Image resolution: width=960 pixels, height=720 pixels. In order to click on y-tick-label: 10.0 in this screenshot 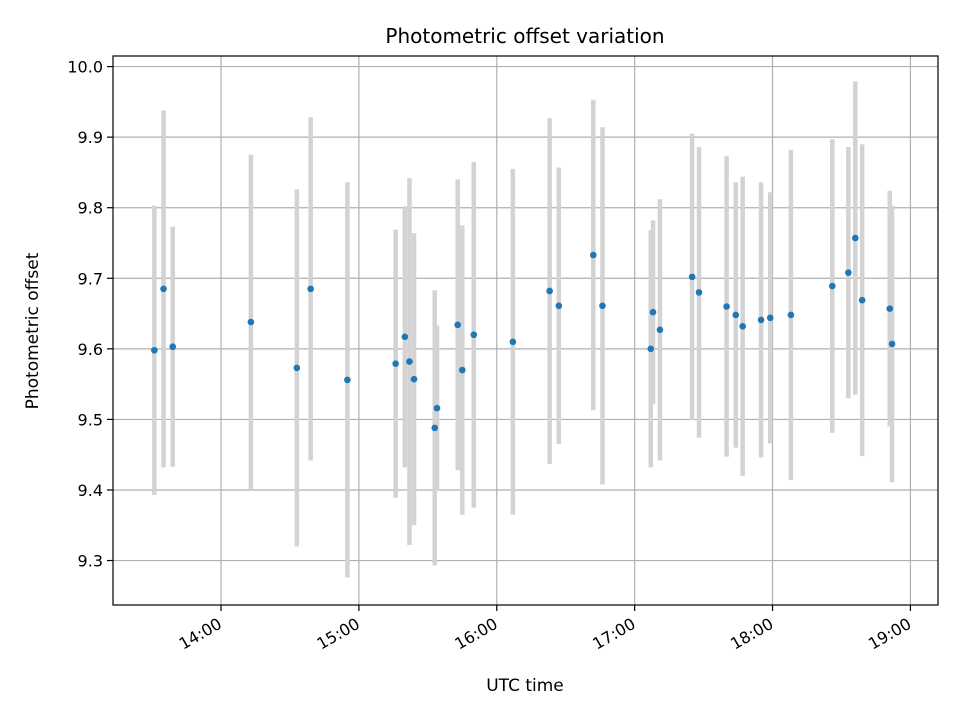, I will do `click(85, 67)`.